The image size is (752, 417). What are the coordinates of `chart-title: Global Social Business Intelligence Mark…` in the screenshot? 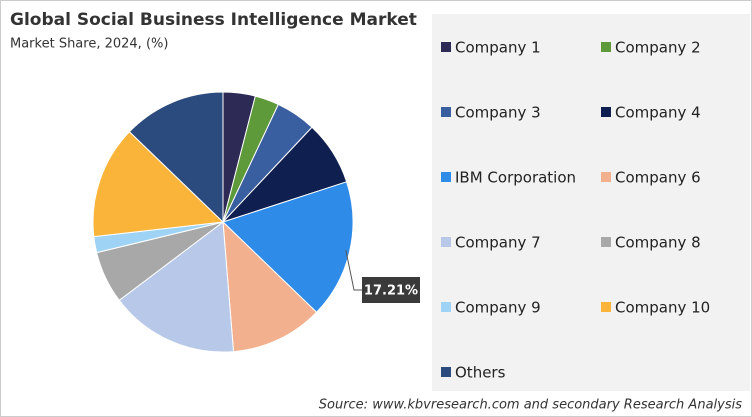 It's located at (213, 20).